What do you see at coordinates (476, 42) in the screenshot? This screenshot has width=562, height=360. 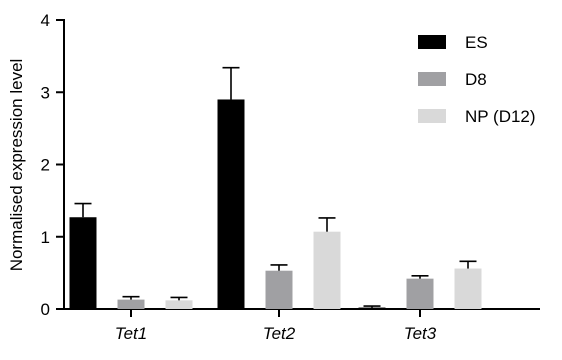 I see `legend-label: ES` at bounding box center [476, 42].